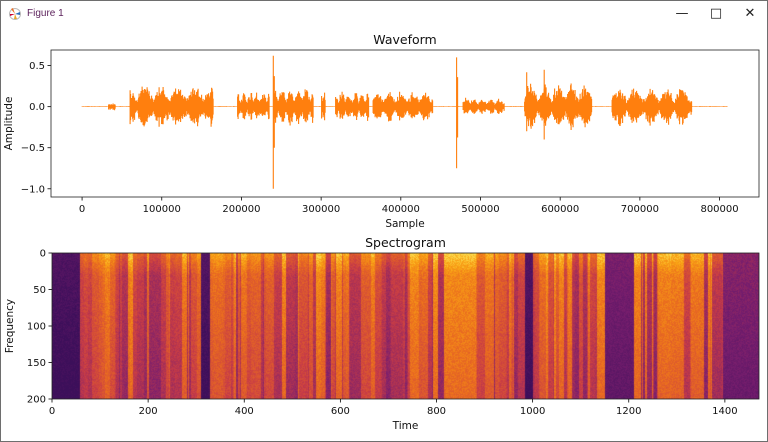 The width and height of the screenshot is (768, 442). What do you see at coordinates (405, 426) in the screenshot?
I see `x-axis-label: Time` at bounding box center [405, 426].